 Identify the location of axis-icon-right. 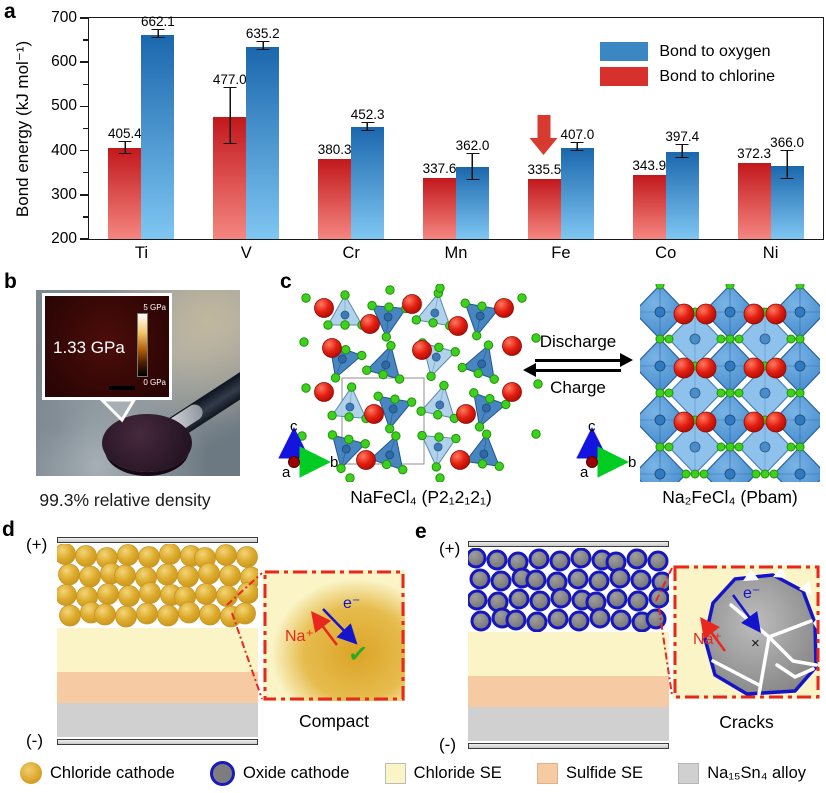
(602, 452).